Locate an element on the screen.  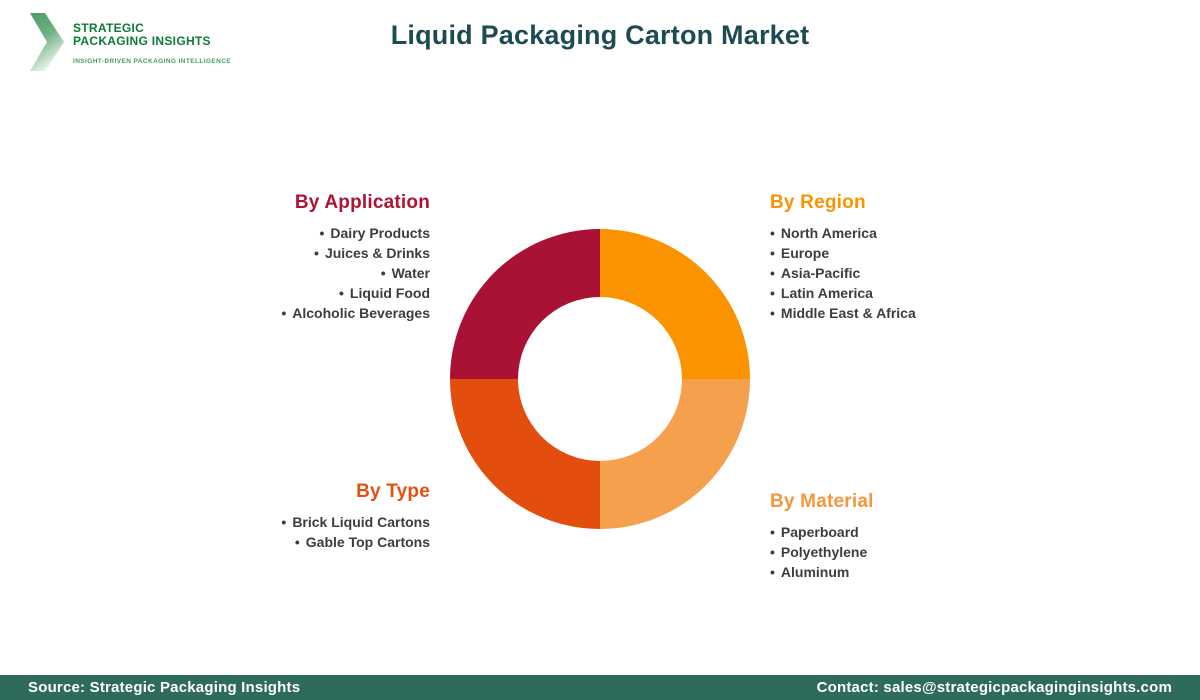
by-region-heading: By Region is located at coordinates (818, 202).